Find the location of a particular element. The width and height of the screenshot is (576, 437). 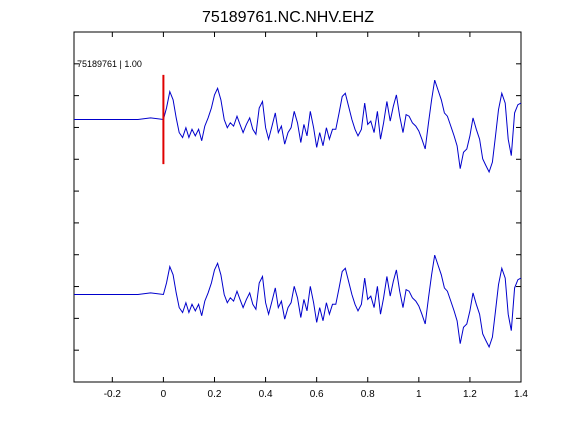

x-tick-label: 0.2 is located at coordinates (215, 394).